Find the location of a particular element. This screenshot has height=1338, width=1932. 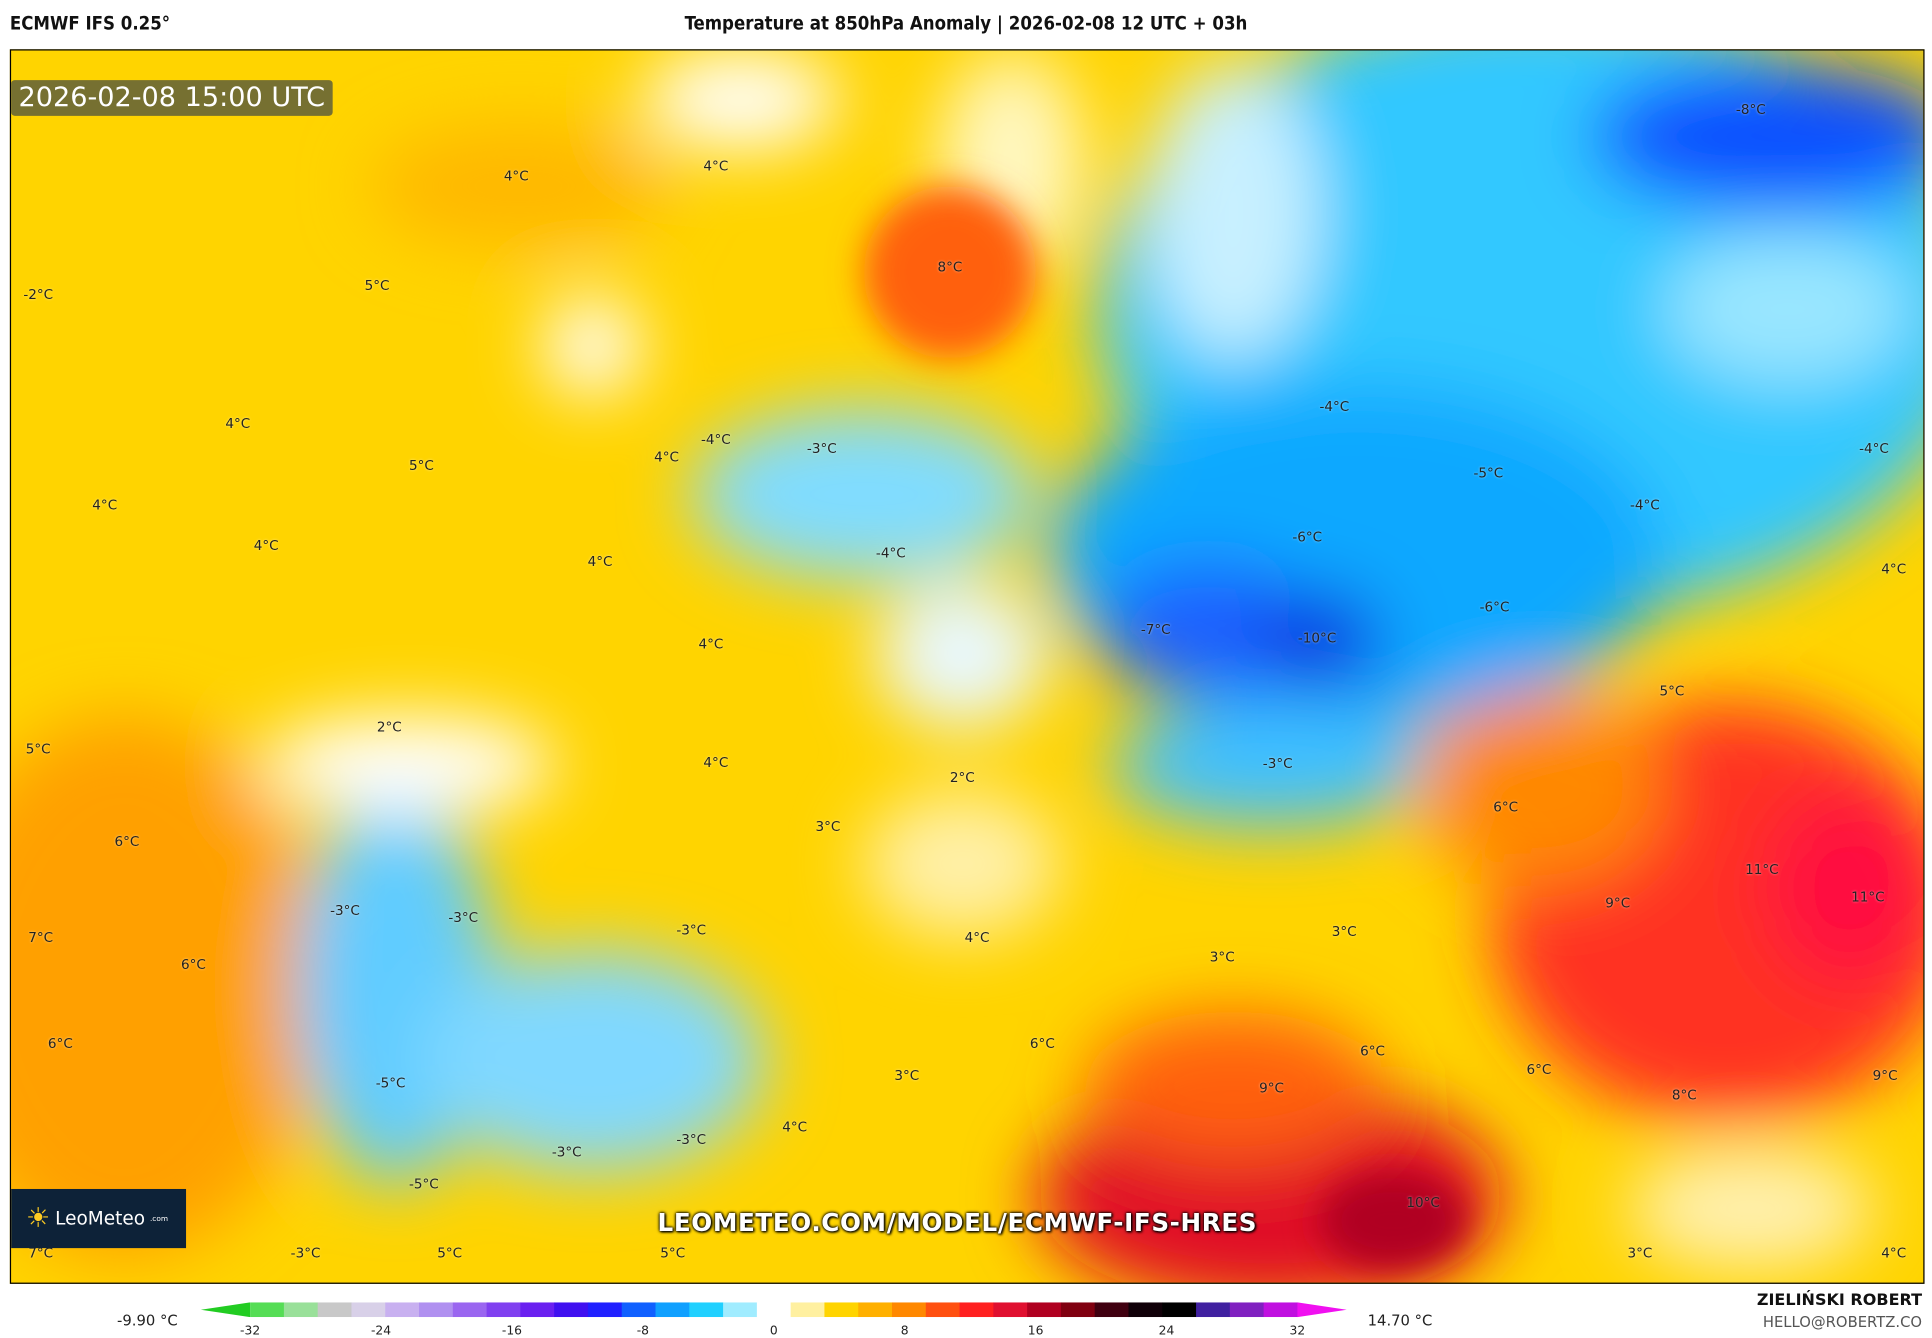

contour-label: -8°C is located at coordinates (1750, 109).